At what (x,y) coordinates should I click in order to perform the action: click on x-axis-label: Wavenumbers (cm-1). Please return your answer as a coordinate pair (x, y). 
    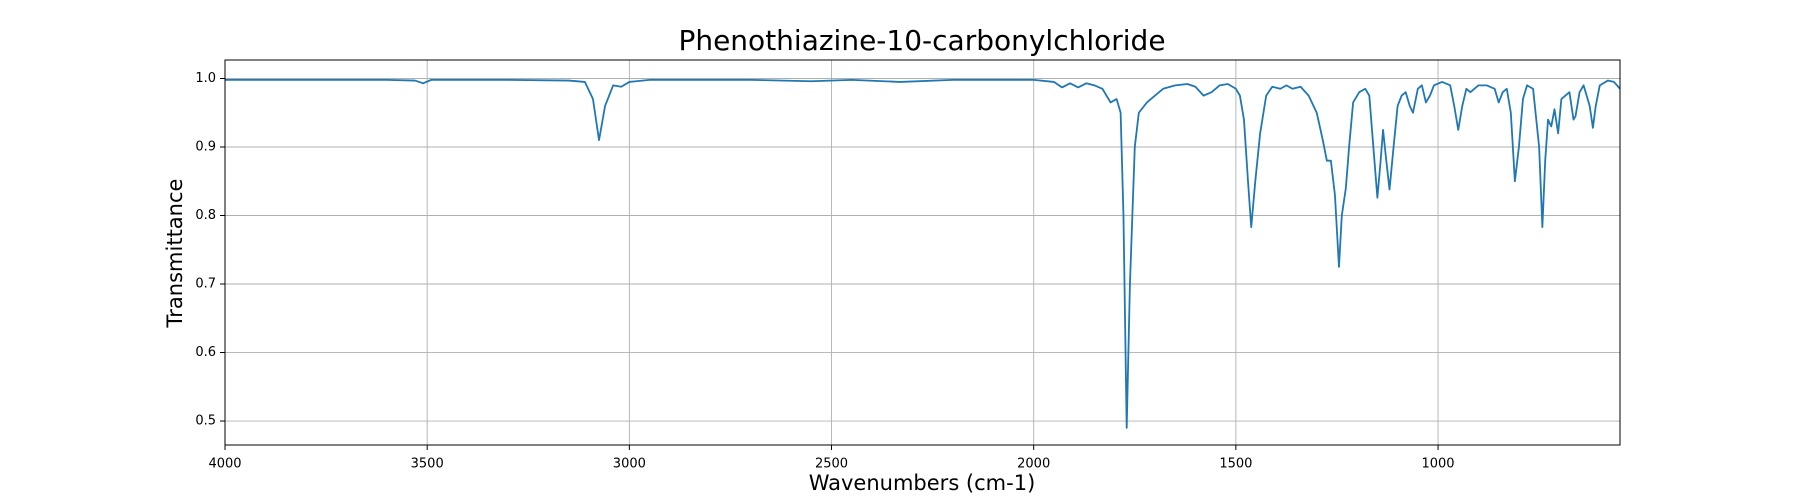
    Looking at the image, I should click on (922, 483).